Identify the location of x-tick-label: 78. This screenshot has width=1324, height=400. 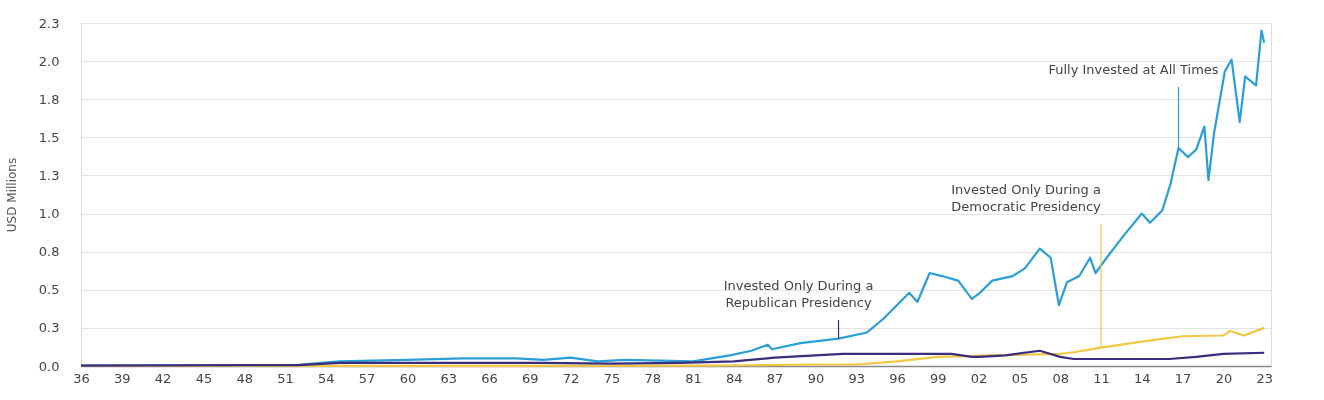
(652, 378).